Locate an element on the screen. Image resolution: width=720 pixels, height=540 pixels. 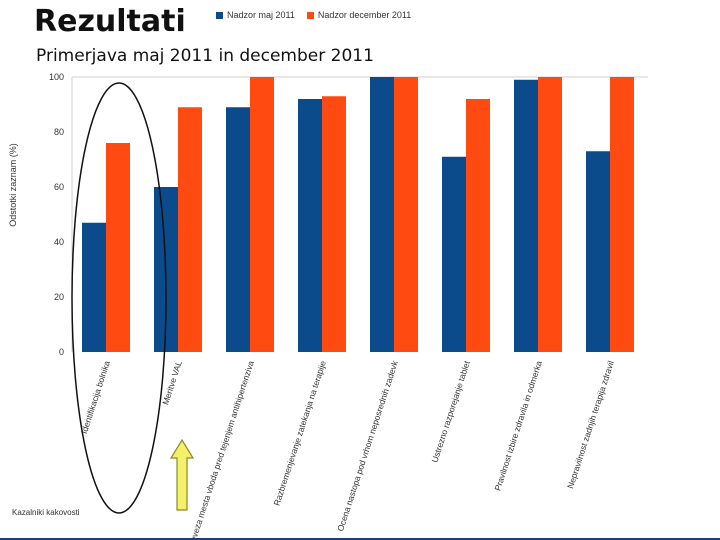
legend-swatch-series1 is located at coordinates (219, 15).